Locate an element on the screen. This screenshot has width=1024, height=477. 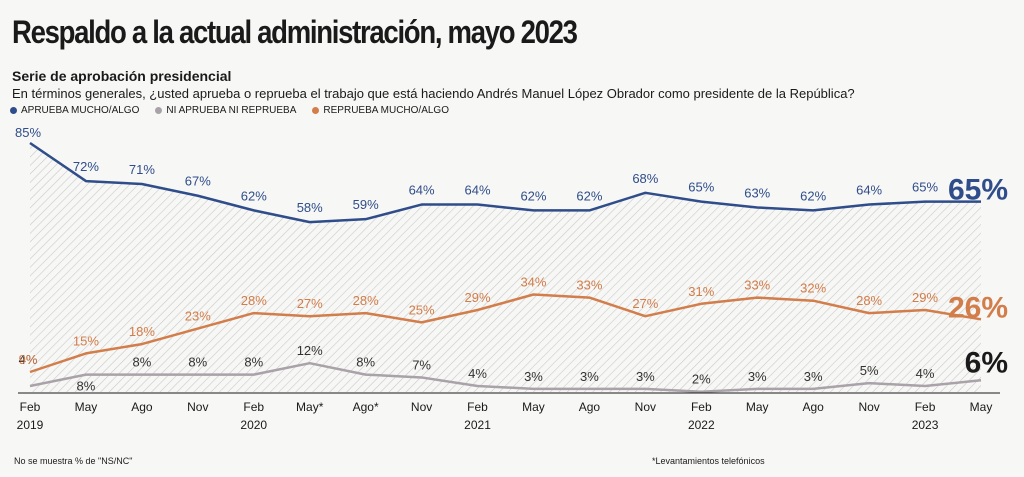
data-label-reprueba-5: 27% is located at coordinates (310, 303).